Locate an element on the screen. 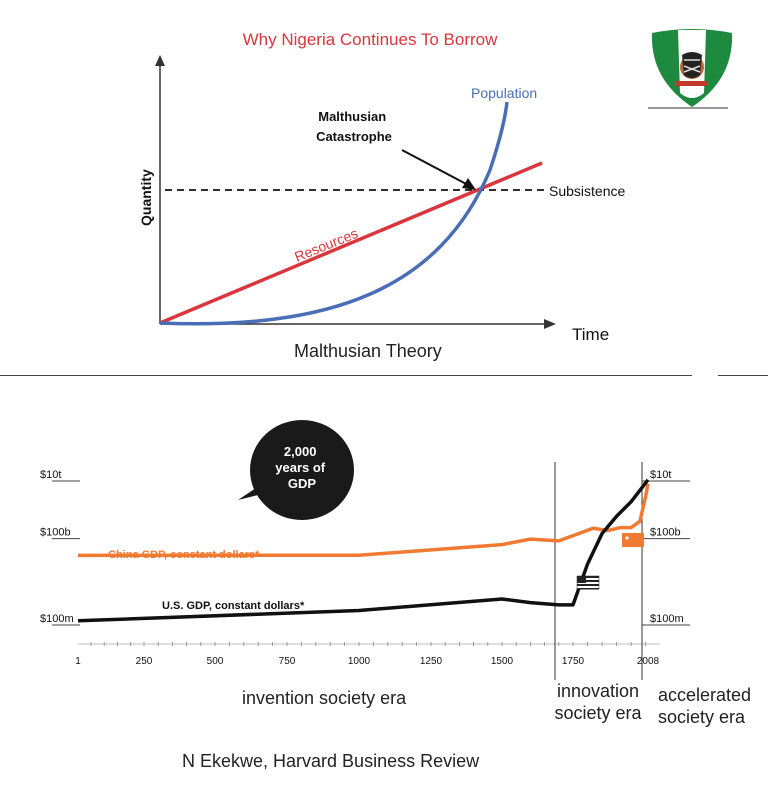 This screenshot has height=790, width=768. series-line-china is located at coordinates (363, 520).